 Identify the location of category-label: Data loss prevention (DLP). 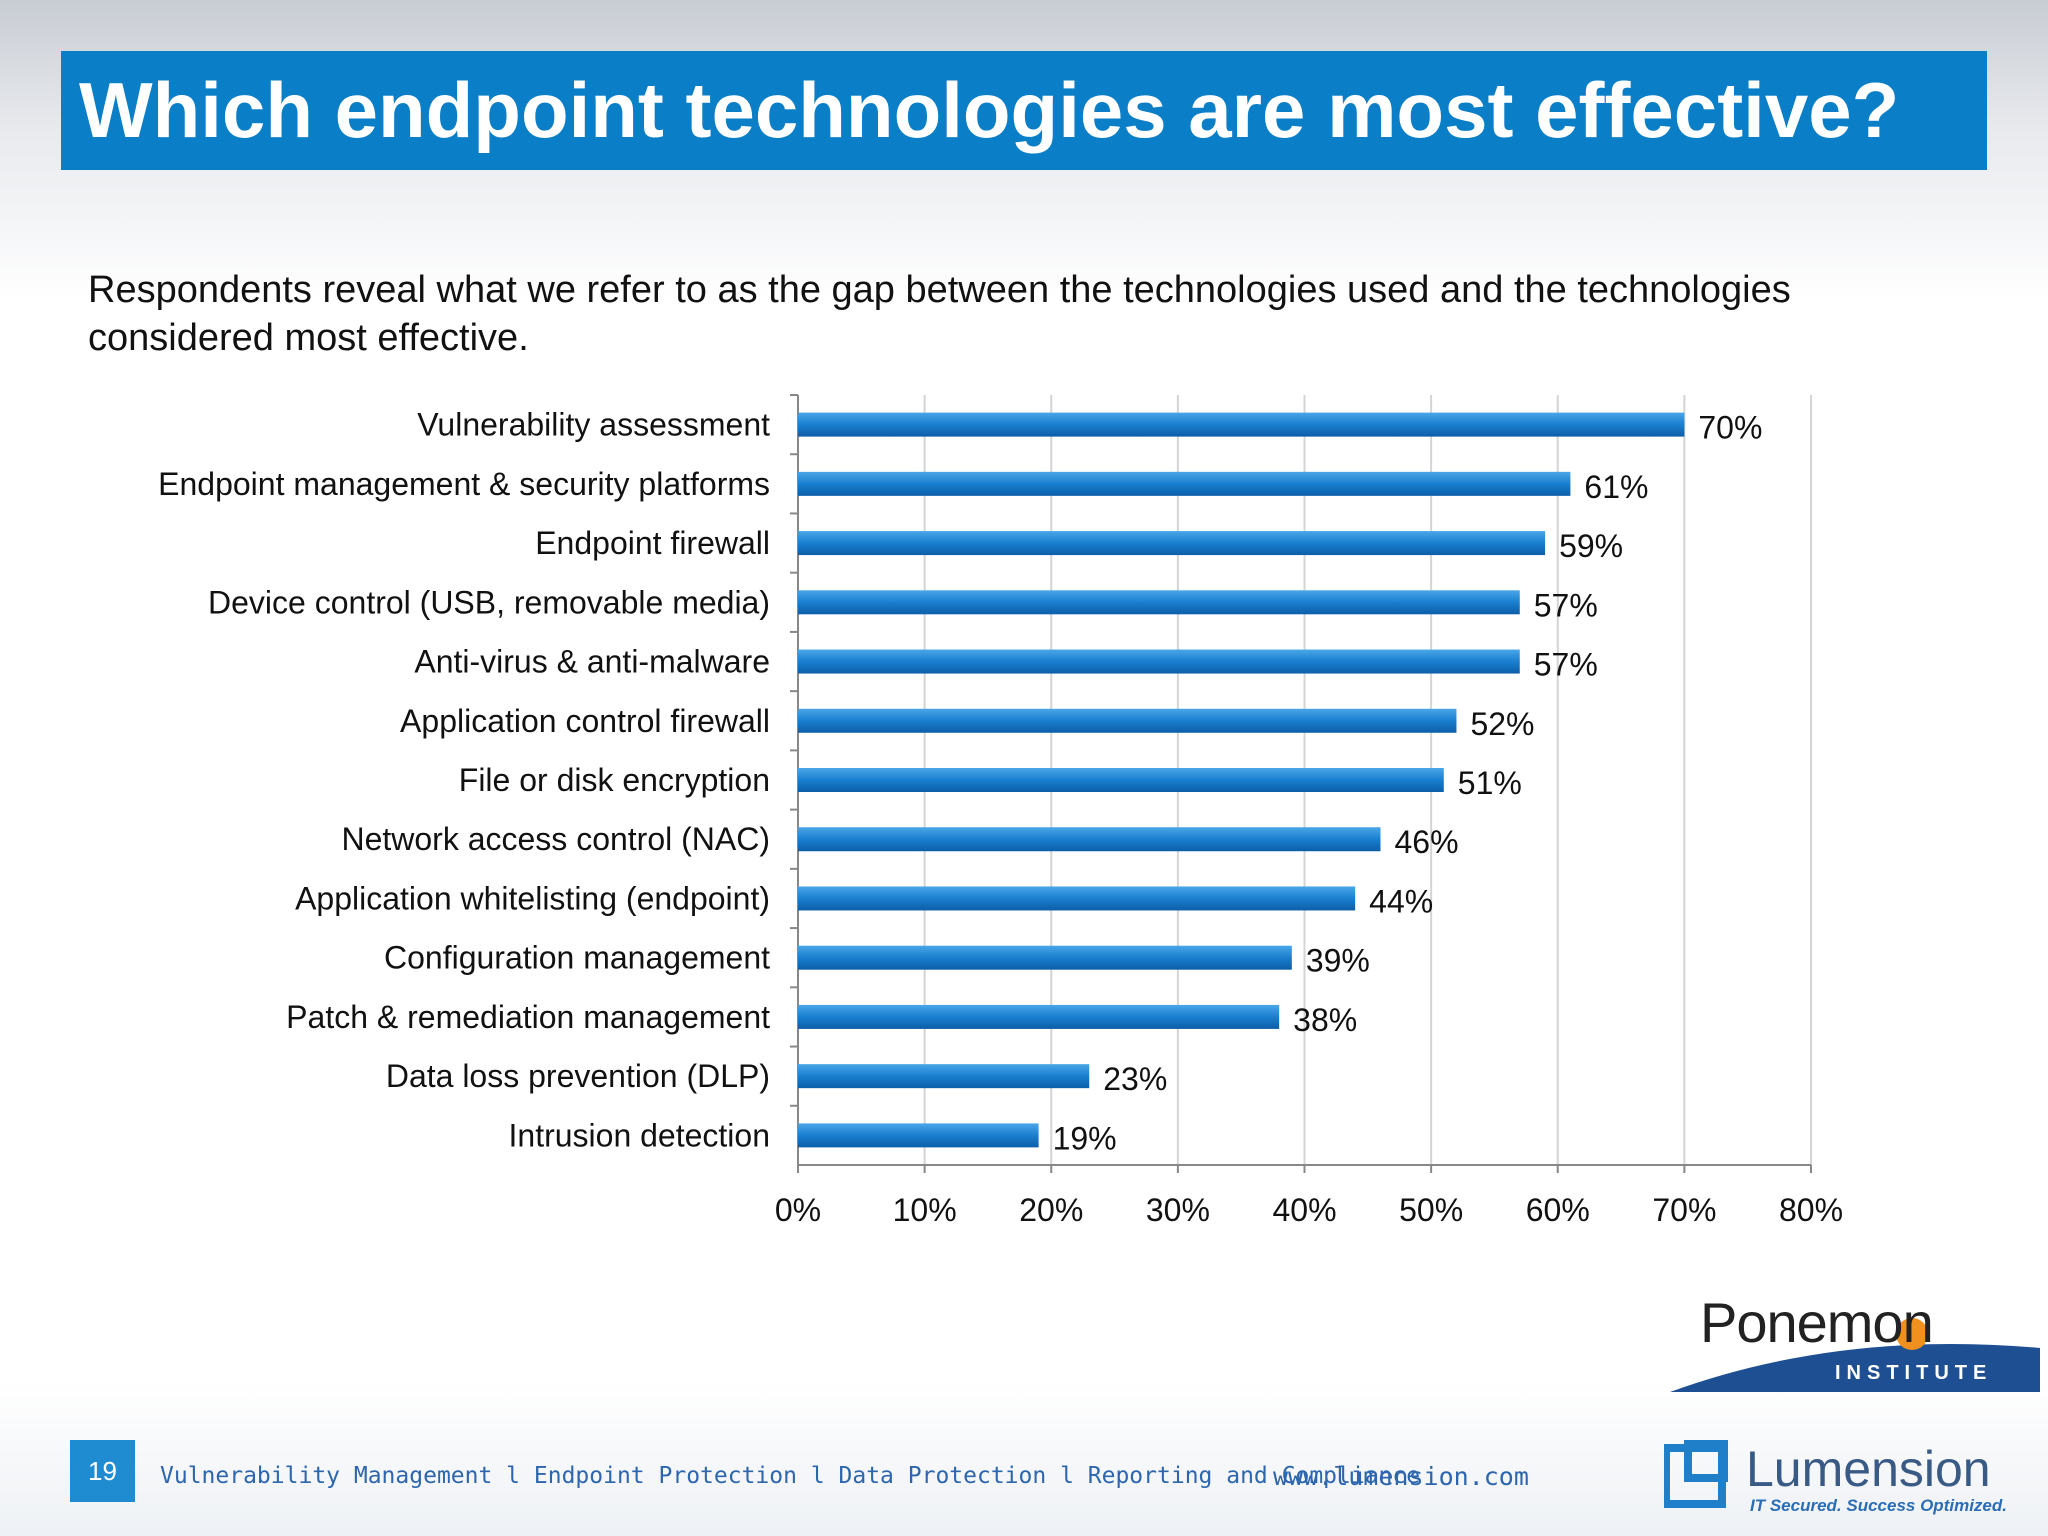
(578, 1076).